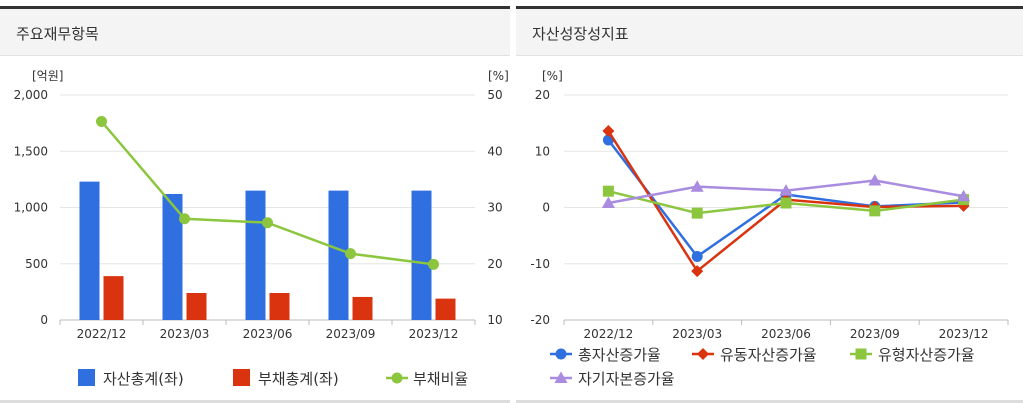 This screenshot has height=403, width=1023. I want to click on y-right-tick-label: 50, so click(494, 95).